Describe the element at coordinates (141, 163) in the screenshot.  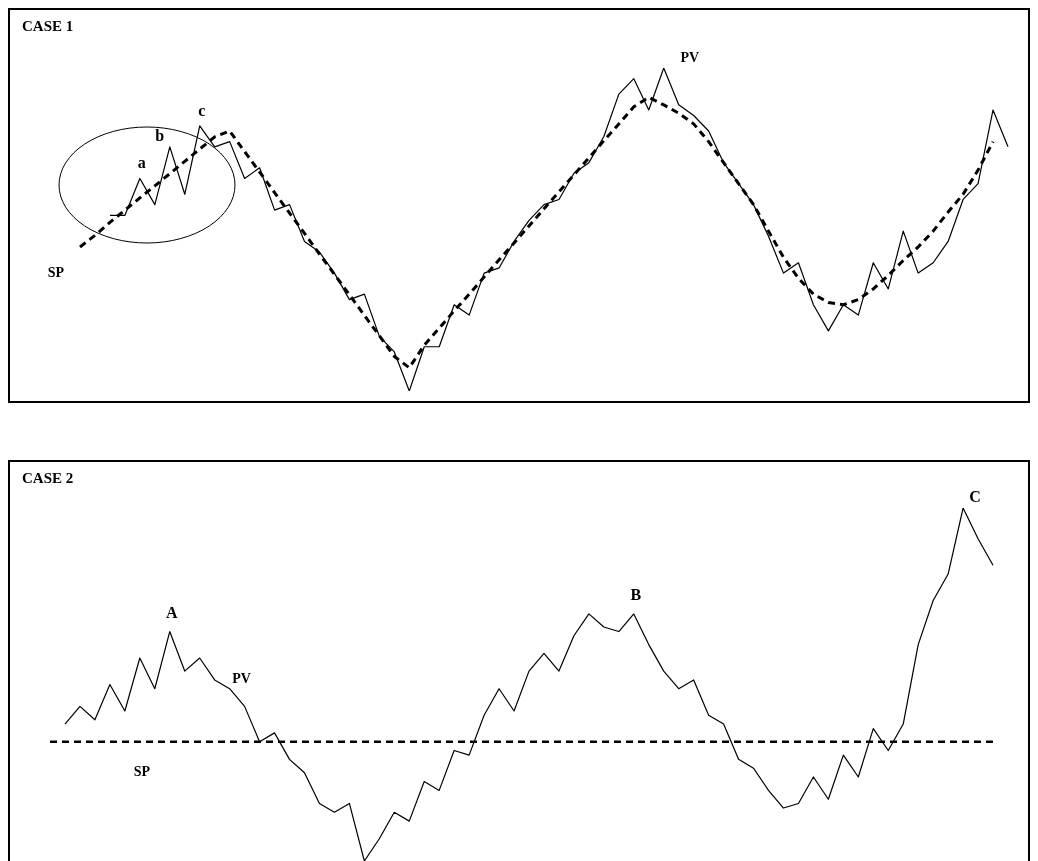
I see `annotation: a` at that location.